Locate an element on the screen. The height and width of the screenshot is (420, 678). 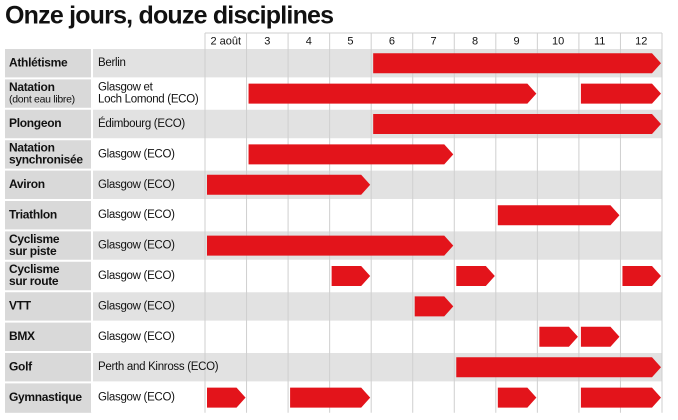
discipline-name: sur piste is located at coordinates (33, 251).